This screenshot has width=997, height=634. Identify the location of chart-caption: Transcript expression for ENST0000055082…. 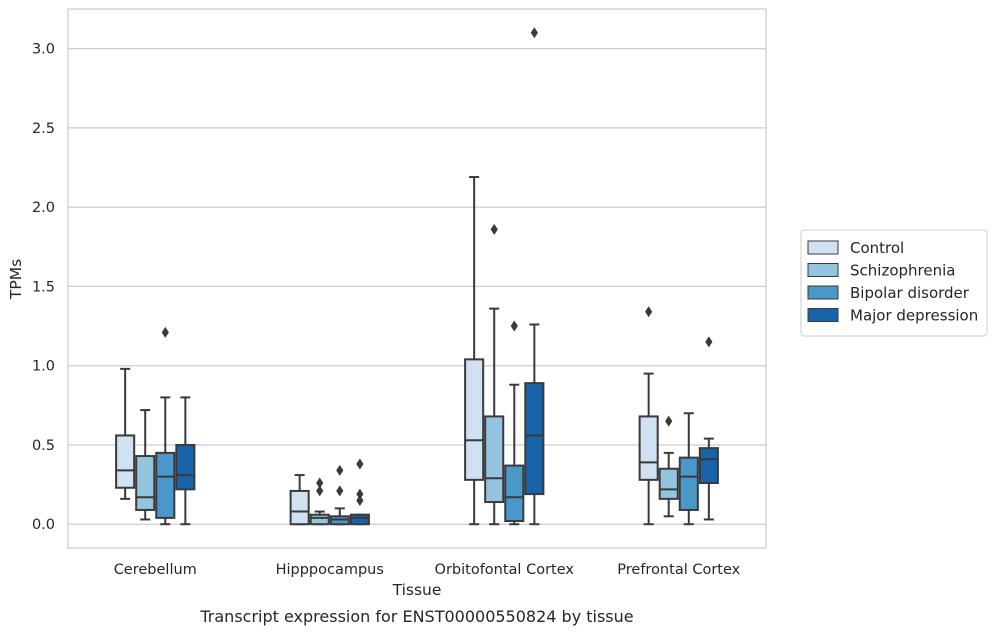
(416, 616).